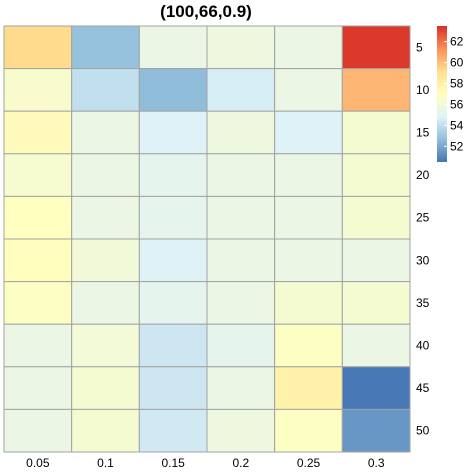  What do you see at coordinates (450, 94) in the screenshot?
I see `color-legend: 52 54 56 58 60 62` at bounding box center [450, 94].